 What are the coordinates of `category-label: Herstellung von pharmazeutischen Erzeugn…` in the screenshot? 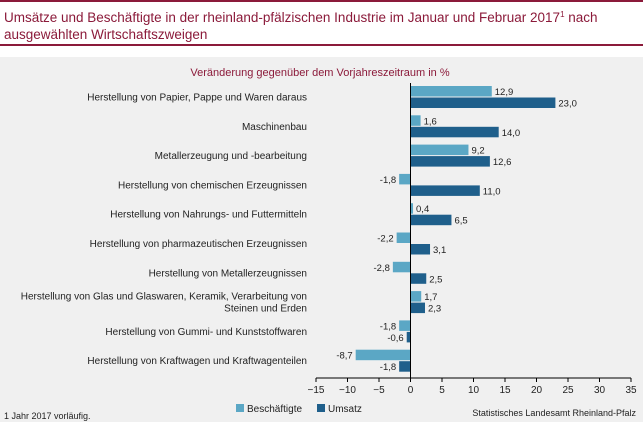 It's located at (198, 244).